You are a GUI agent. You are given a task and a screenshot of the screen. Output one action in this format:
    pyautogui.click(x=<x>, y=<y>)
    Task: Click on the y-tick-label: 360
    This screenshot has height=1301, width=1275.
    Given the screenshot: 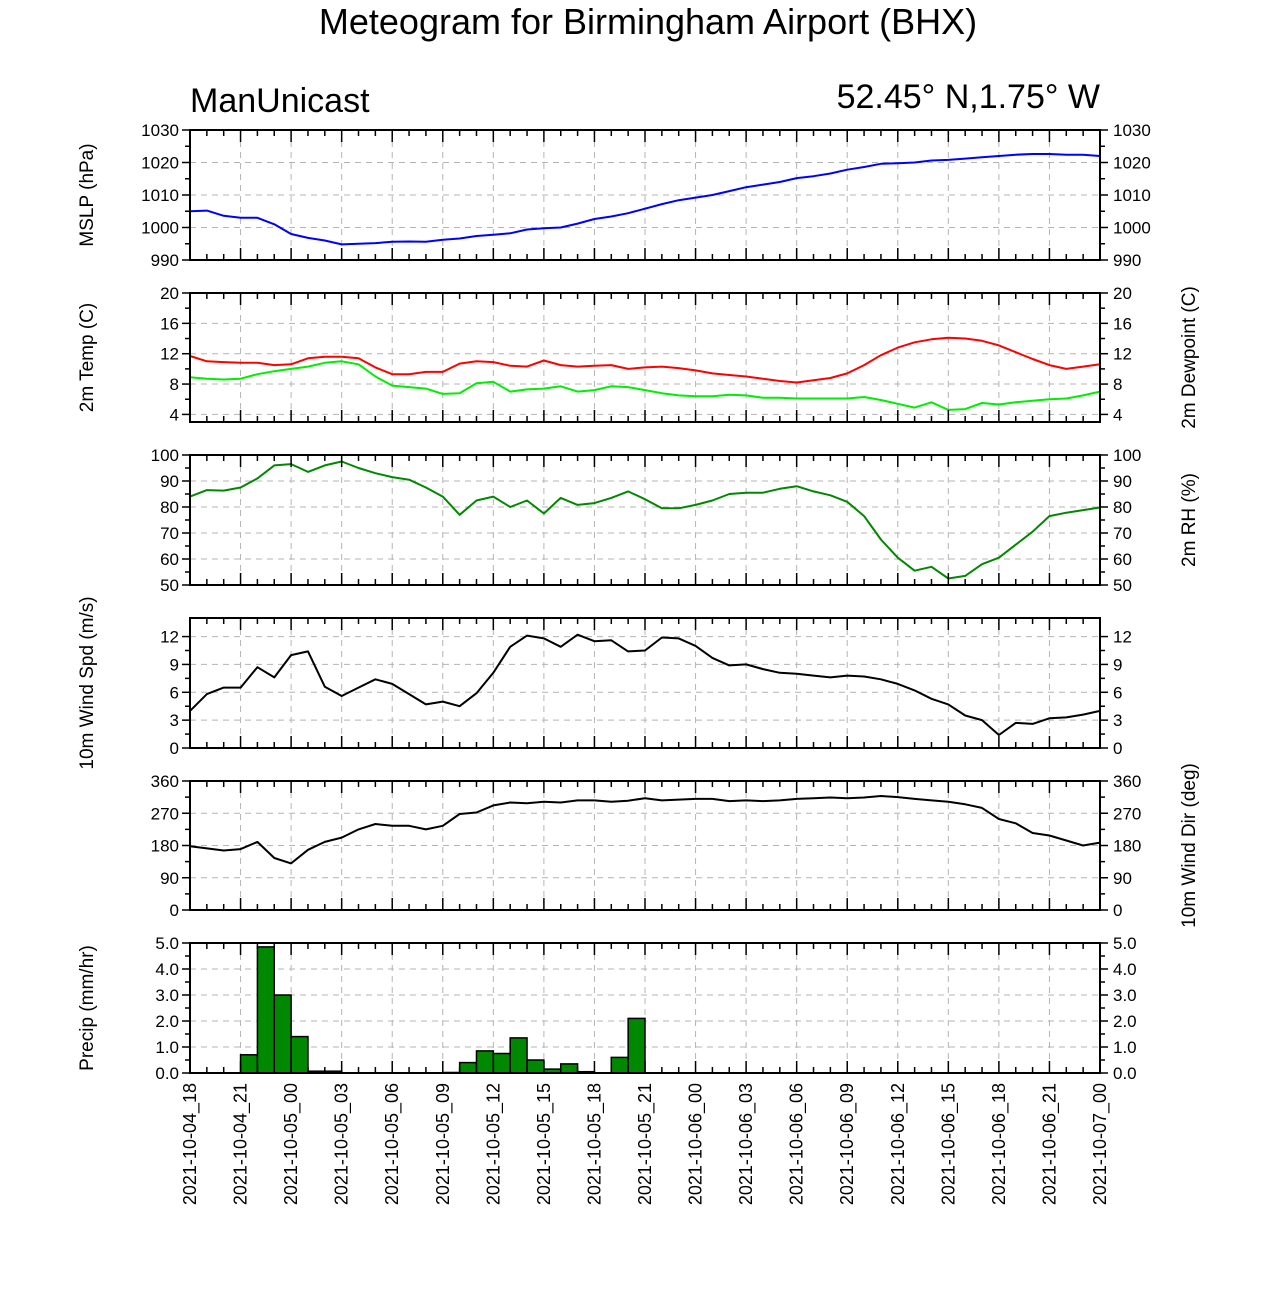 What is the action you would take?
    pyautogui.click(x=165, y=781)
    